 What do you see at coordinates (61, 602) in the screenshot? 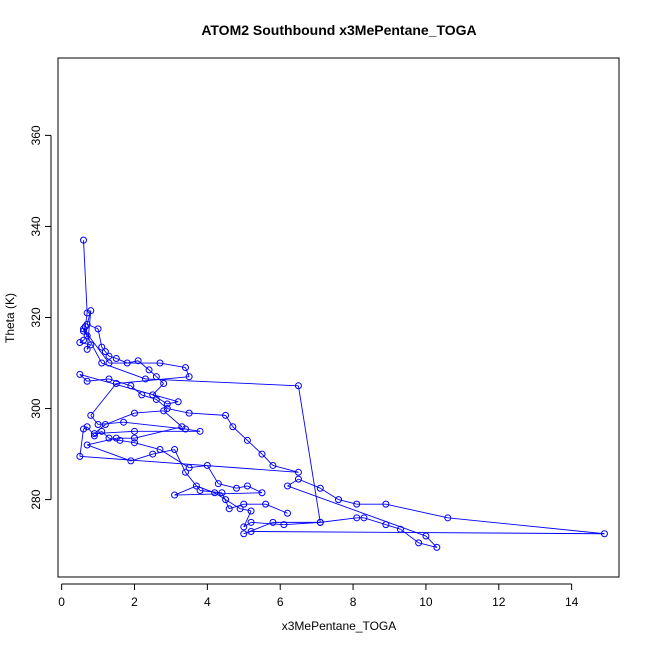
I see `x-tick-label: 0` at bounding box center [61, 602].